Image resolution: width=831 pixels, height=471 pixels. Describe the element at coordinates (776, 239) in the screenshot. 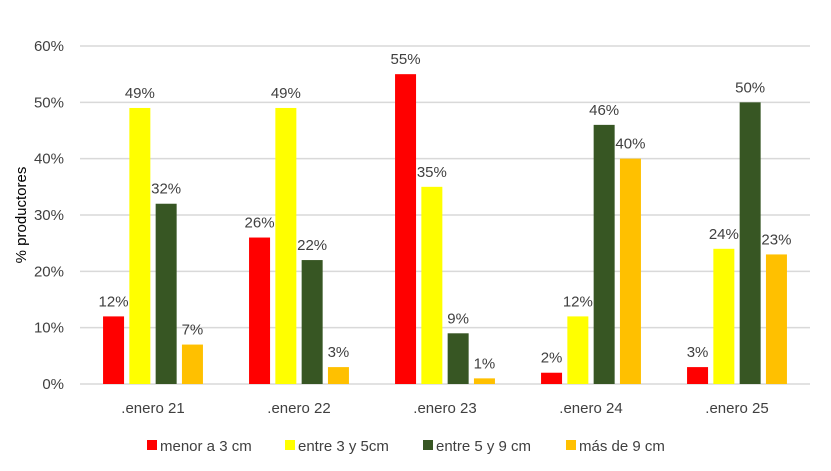

I see `data-label: 23%` at that location.